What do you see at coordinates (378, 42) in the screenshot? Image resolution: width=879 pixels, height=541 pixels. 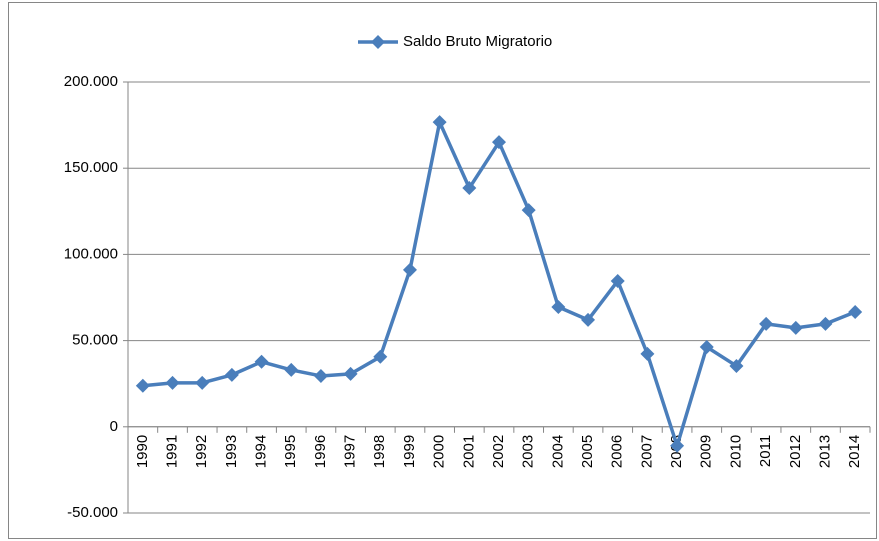 I see `legend-marker` at bounding box center [378, 42].